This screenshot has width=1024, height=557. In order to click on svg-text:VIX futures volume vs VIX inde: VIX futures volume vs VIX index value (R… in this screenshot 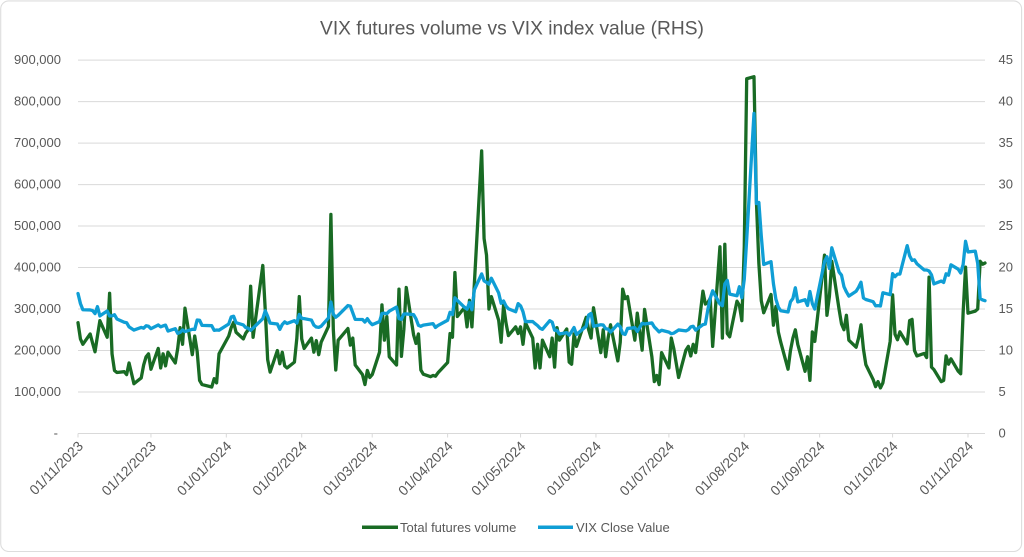, I will do `click(512, 29)`.